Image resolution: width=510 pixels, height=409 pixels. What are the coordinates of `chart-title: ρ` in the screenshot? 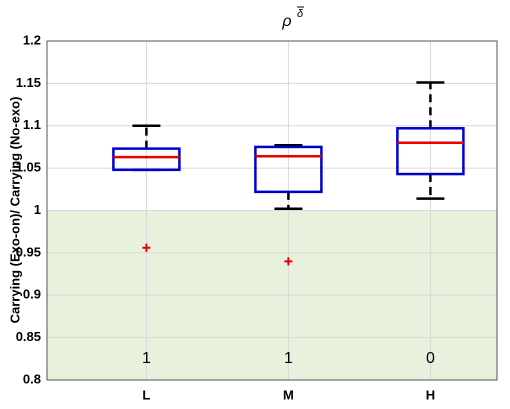 It's located at (286, 21).